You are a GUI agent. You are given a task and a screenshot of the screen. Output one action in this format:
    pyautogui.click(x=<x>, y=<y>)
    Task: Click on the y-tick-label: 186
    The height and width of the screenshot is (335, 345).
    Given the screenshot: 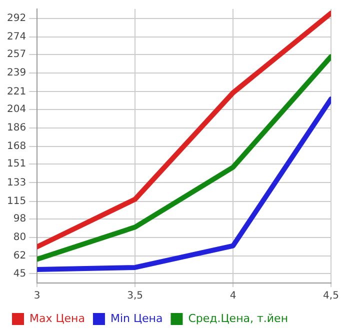 What is the action you would take?
    pyautogui.click(x=16, y=128)
    